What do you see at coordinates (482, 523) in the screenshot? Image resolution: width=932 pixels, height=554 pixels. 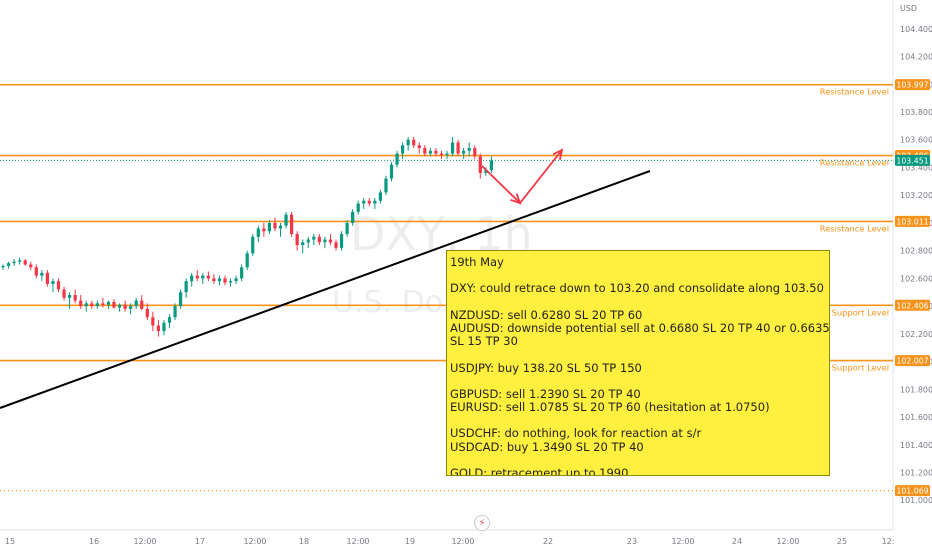 I see `lightning-icon: ⚡` at bounding box center [482, 523].